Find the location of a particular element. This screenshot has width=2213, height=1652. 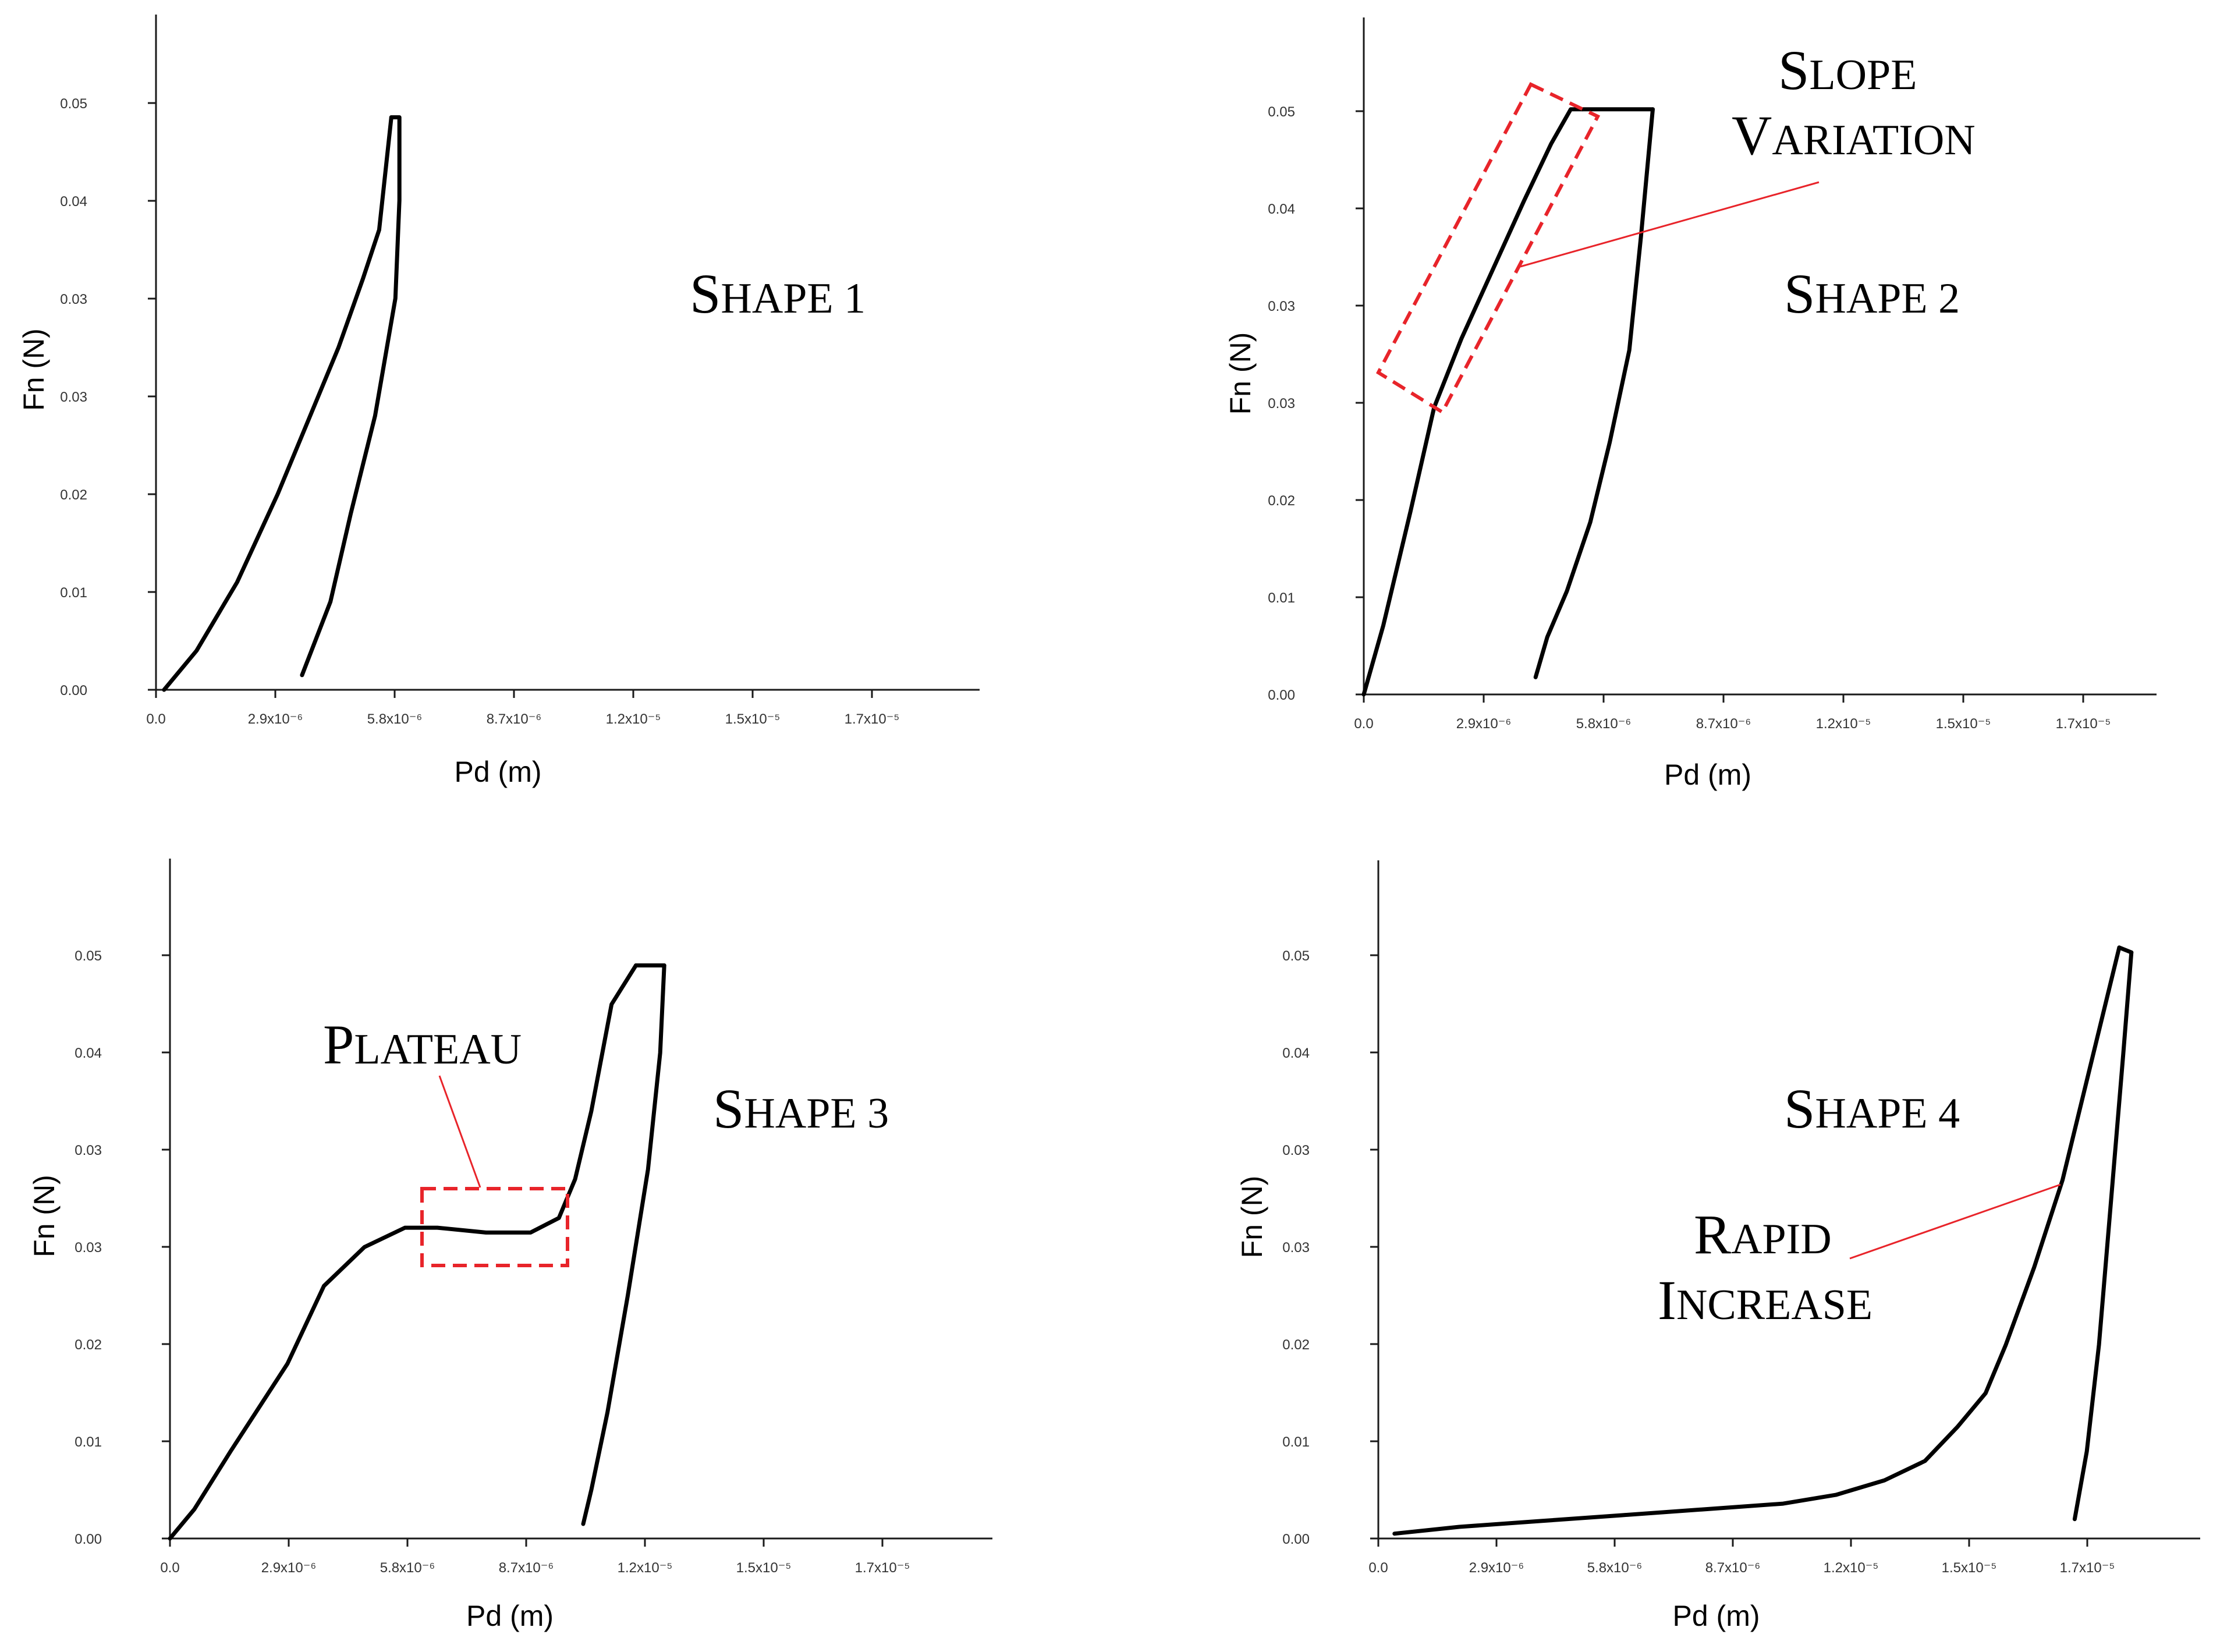

shape-3-label: SHAPE 3 is located at coordinates (801, 1108).